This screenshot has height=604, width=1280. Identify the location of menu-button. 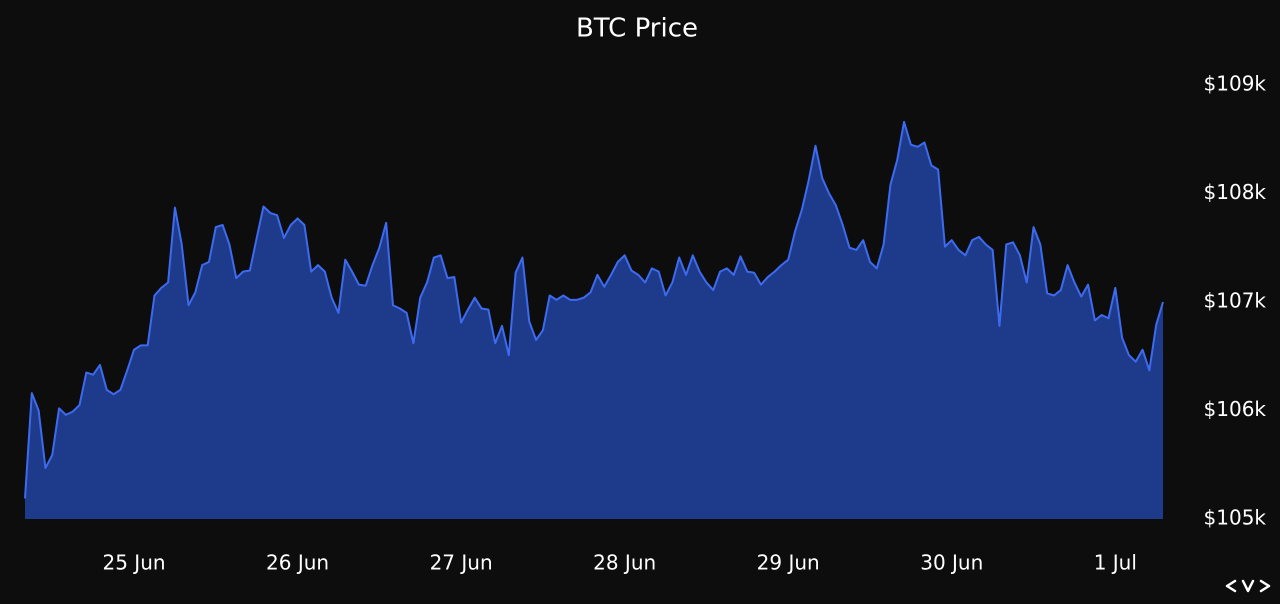
(1248, 586).